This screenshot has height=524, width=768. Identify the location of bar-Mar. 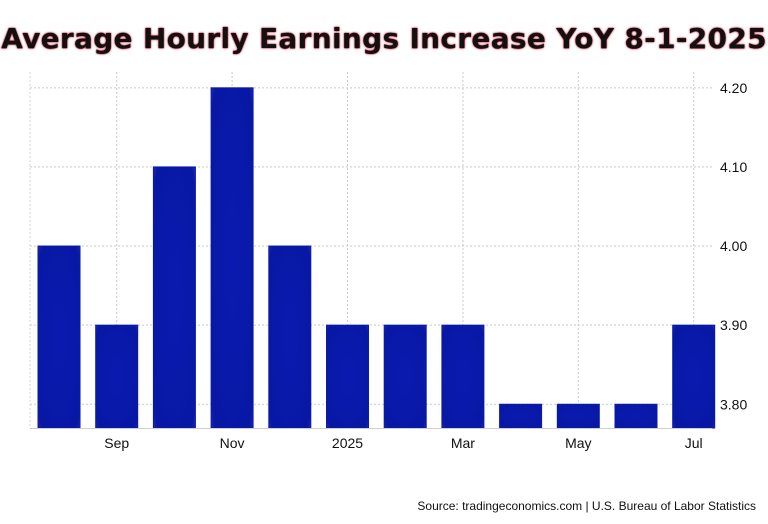
(463, 376).